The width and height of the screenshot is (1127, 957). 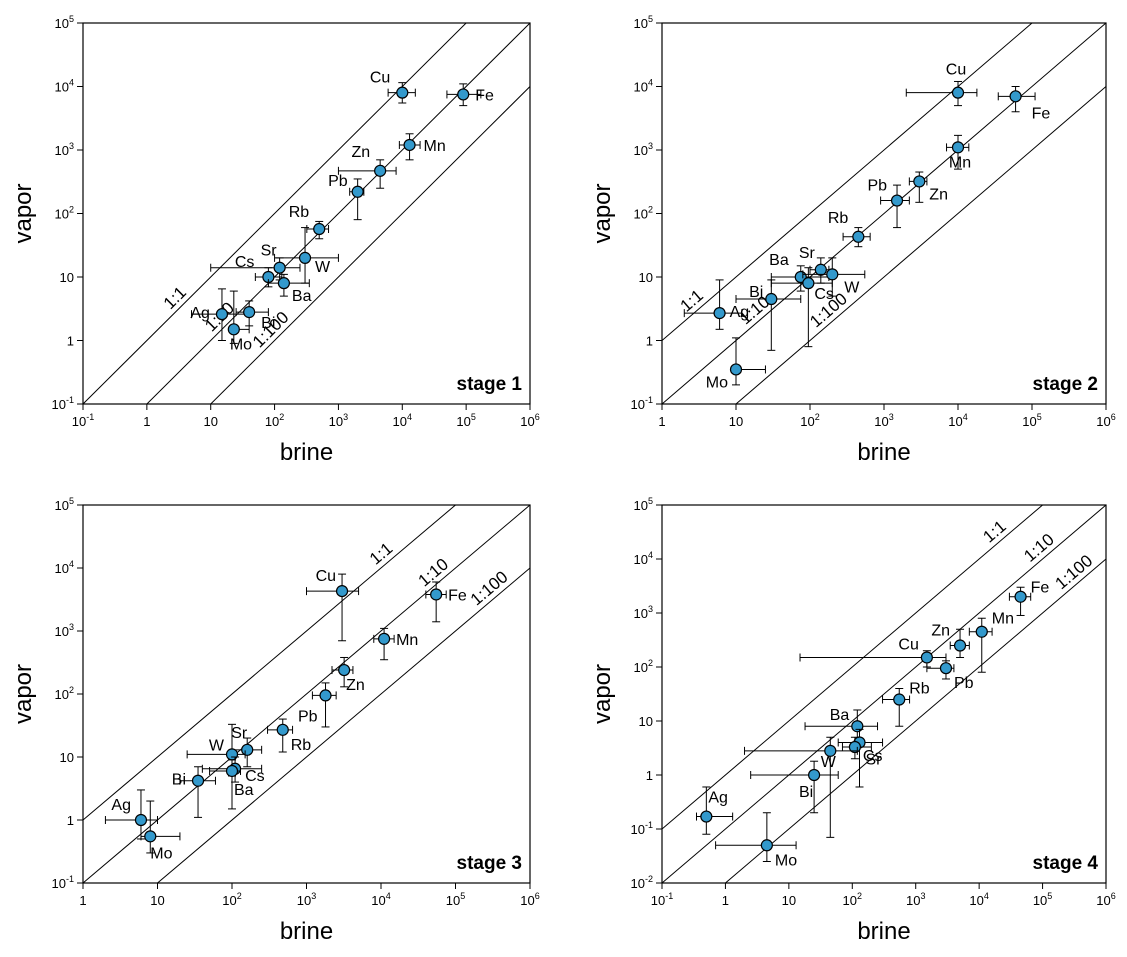 What do you see at coordinates (457, 595) in the screenshot?
I see `point-label: Fe` at bounding box center [457, 595].